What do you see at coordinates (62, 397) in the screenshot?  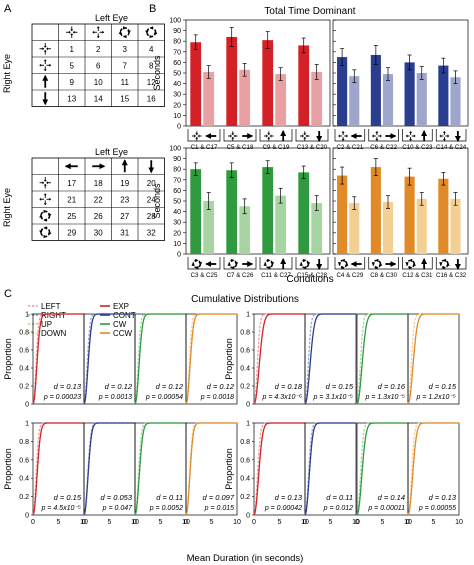 I see `cdf-p-stat: p = 0.00023` at bounding box center [62, 397].